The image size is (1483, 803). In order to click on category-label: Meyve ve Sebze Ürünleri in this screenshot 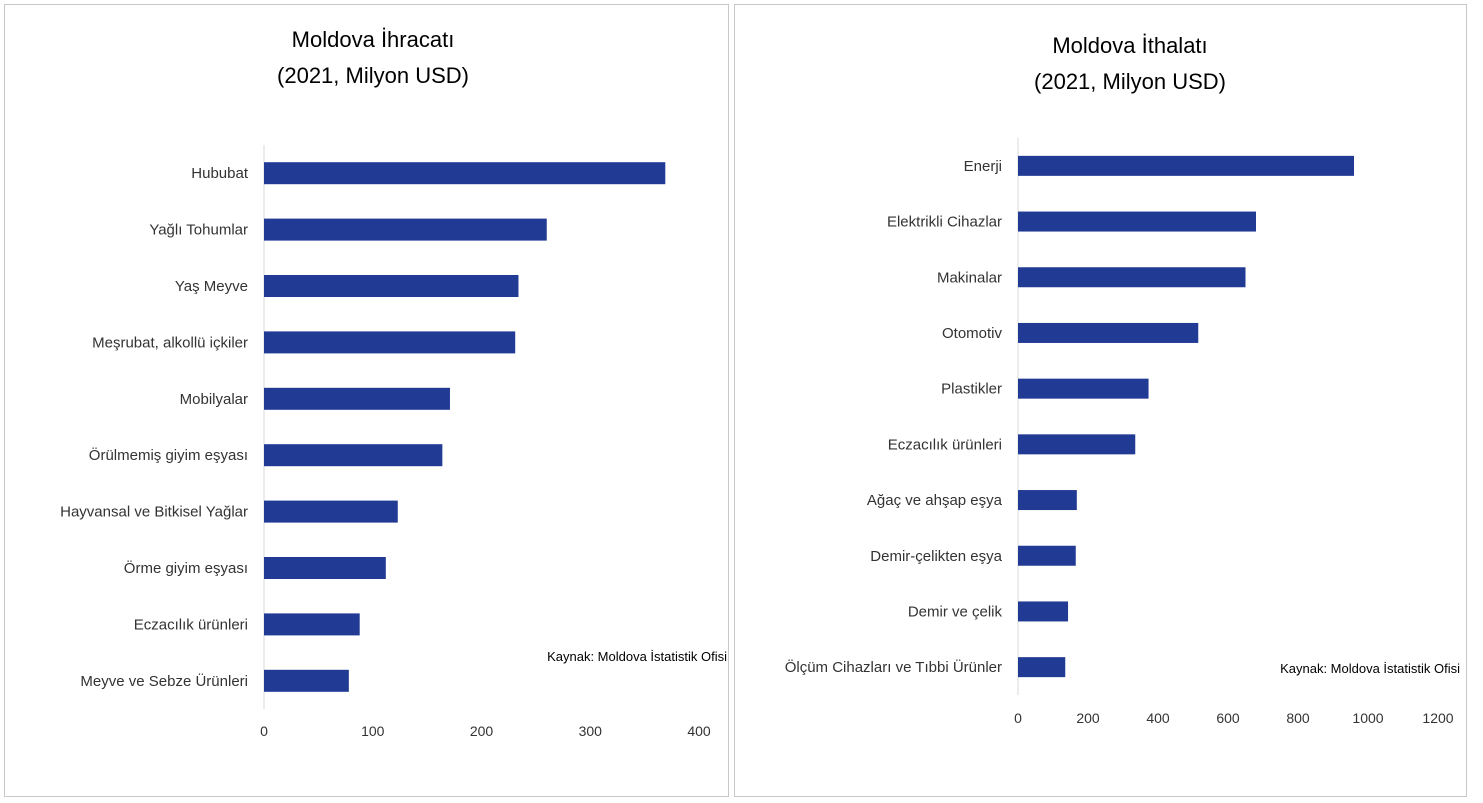, I will do `click(164, 681)`.